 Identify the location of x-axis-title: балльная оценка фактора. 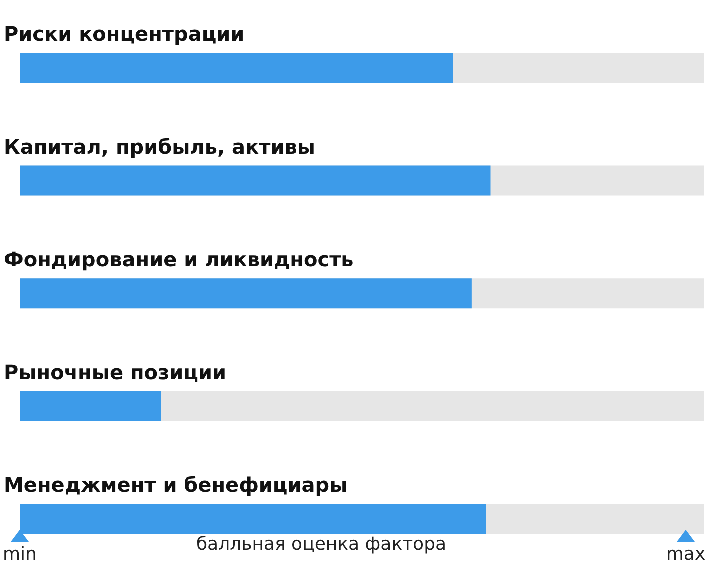
(321, 544).